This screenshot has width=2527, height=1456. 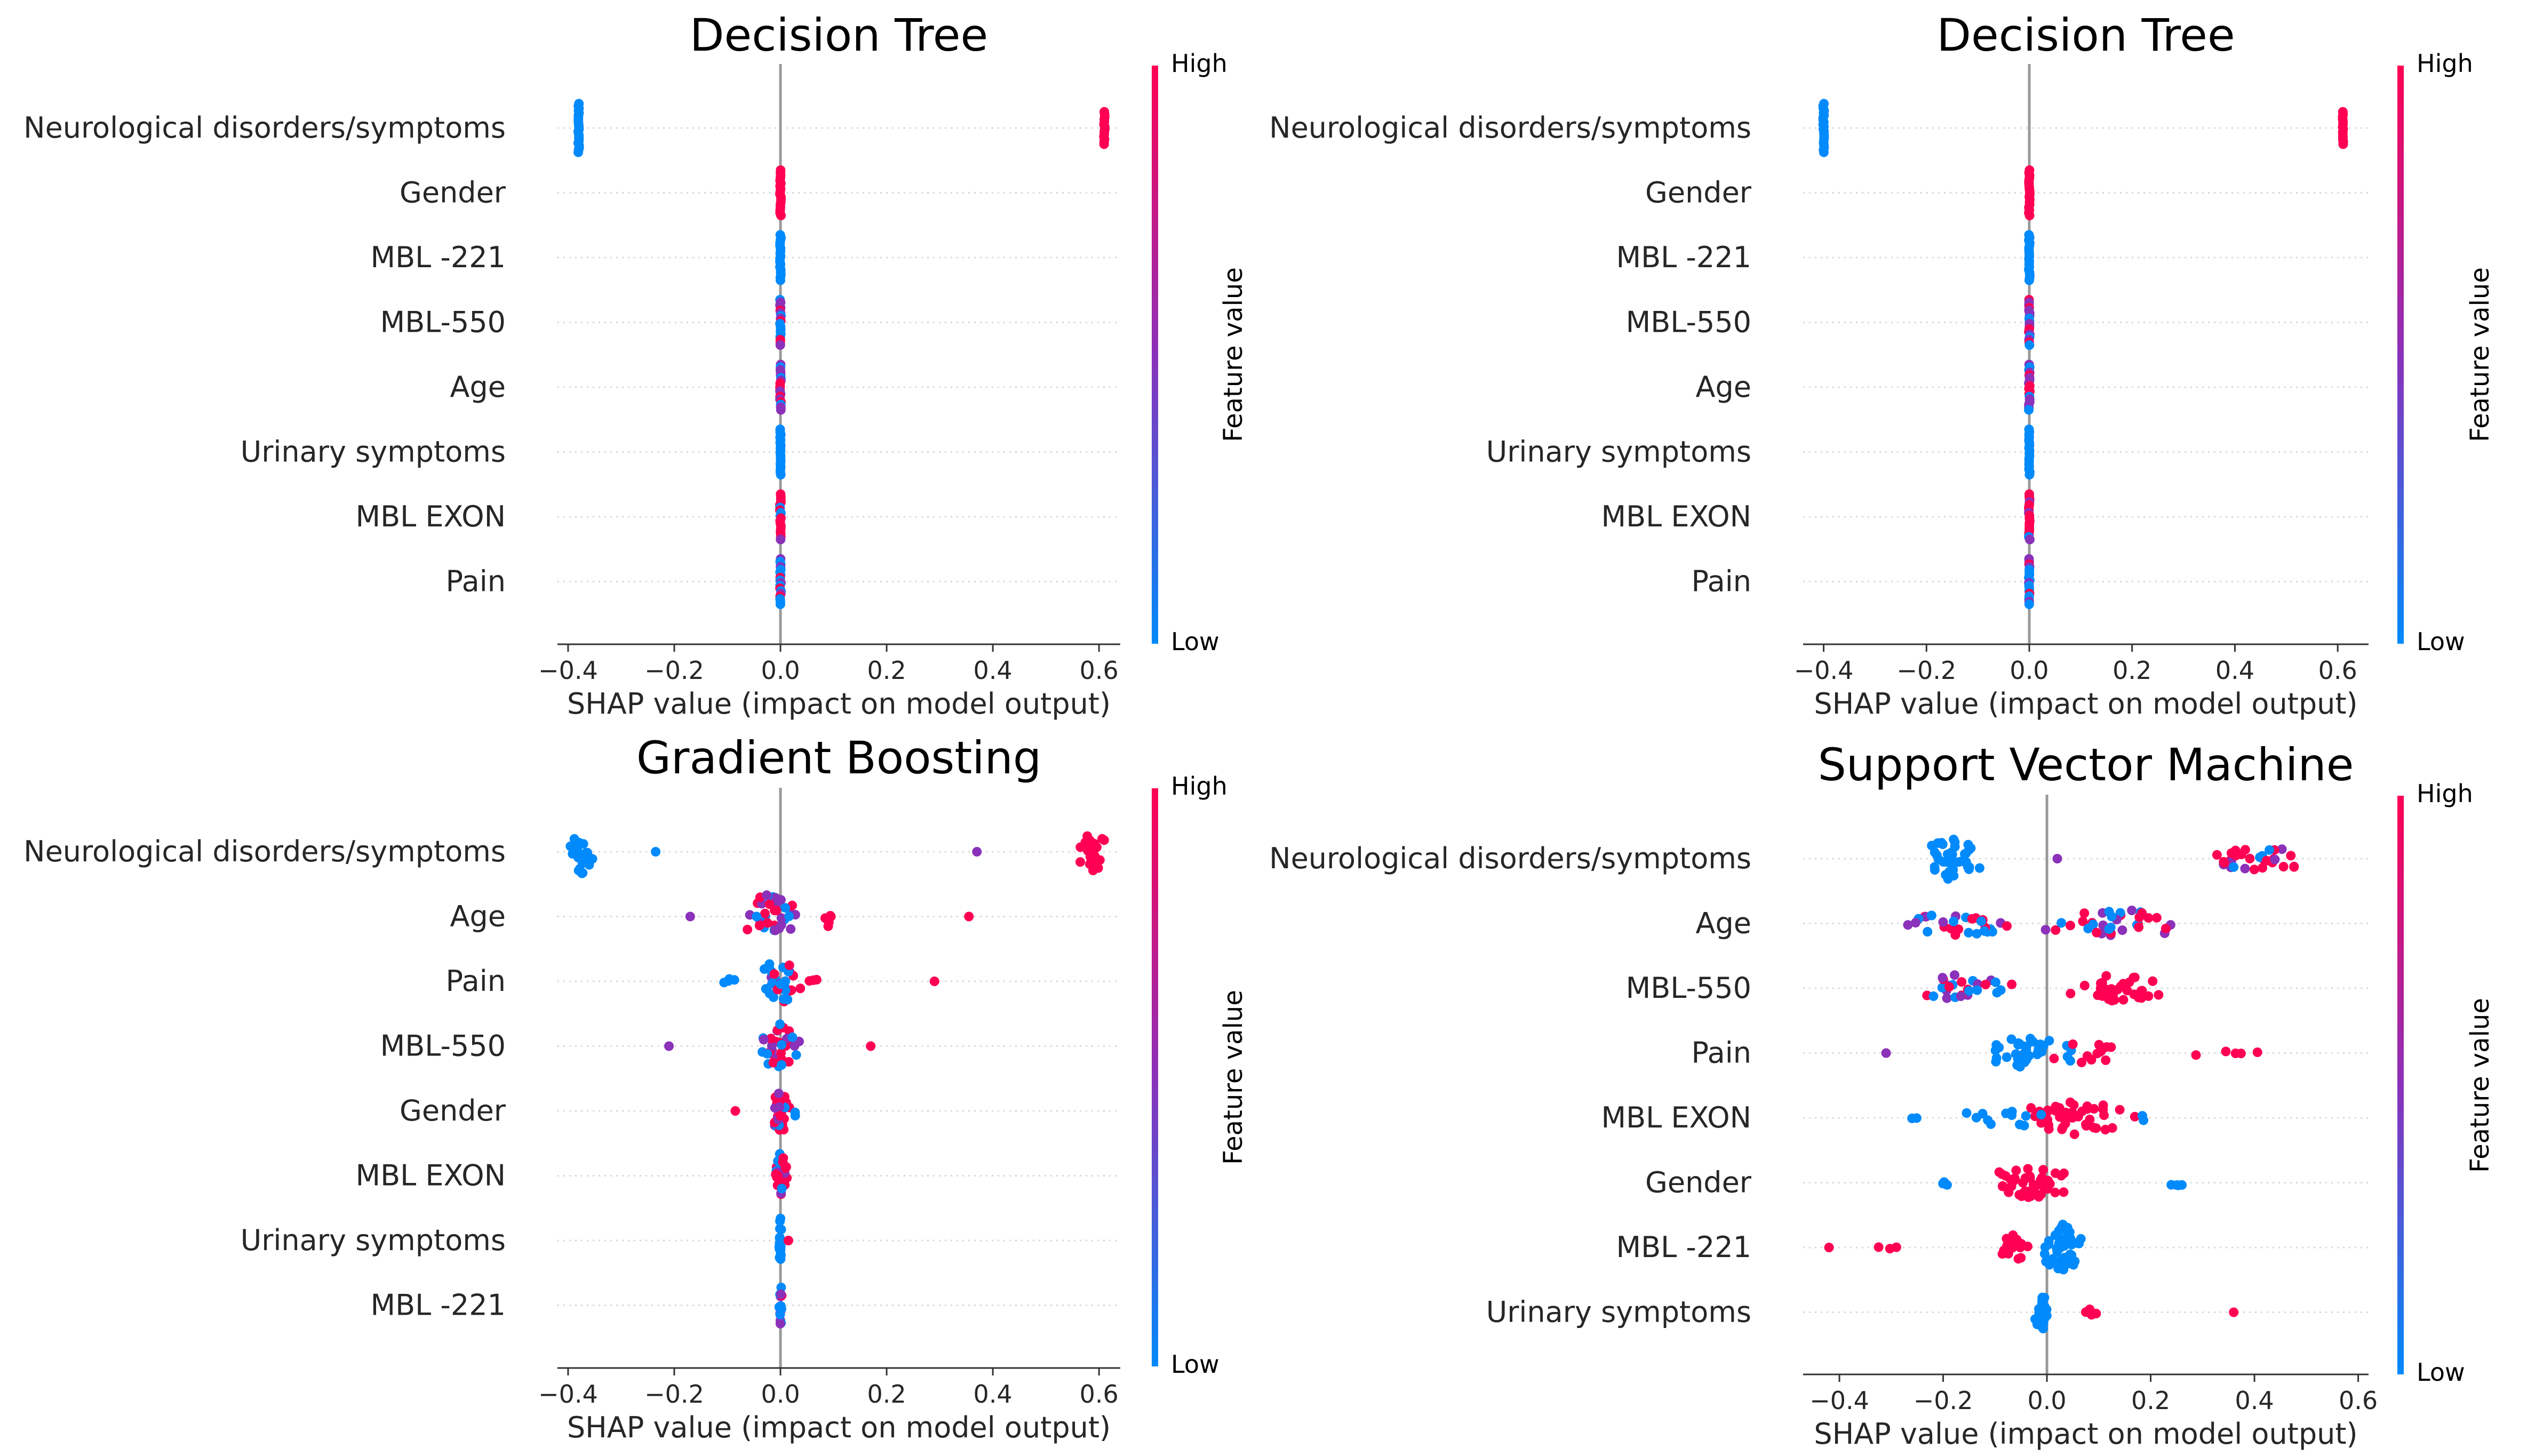 I want to click on x-tick-label: −0.2, so click(x=1926, y=670).